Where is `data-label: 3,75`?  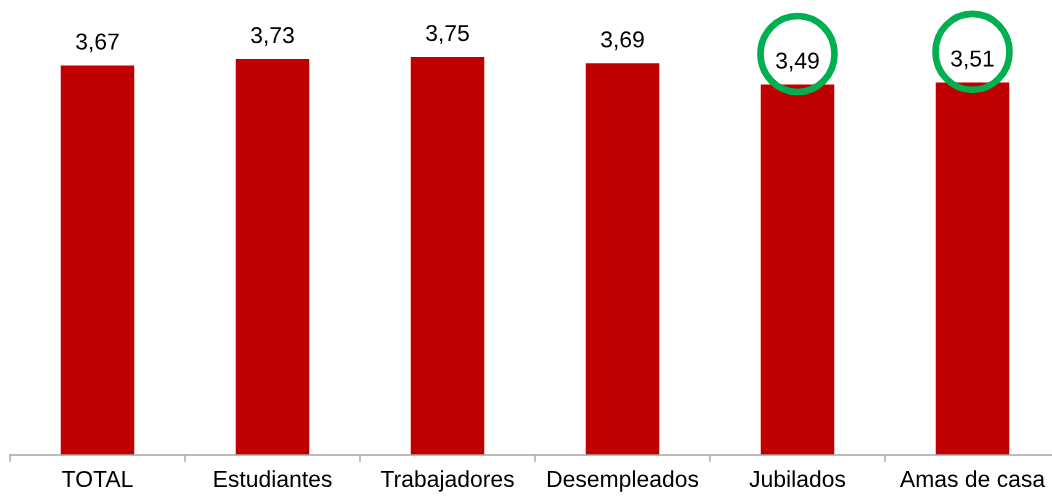
data-label: 3,75 is located at coordinates (447, 34).